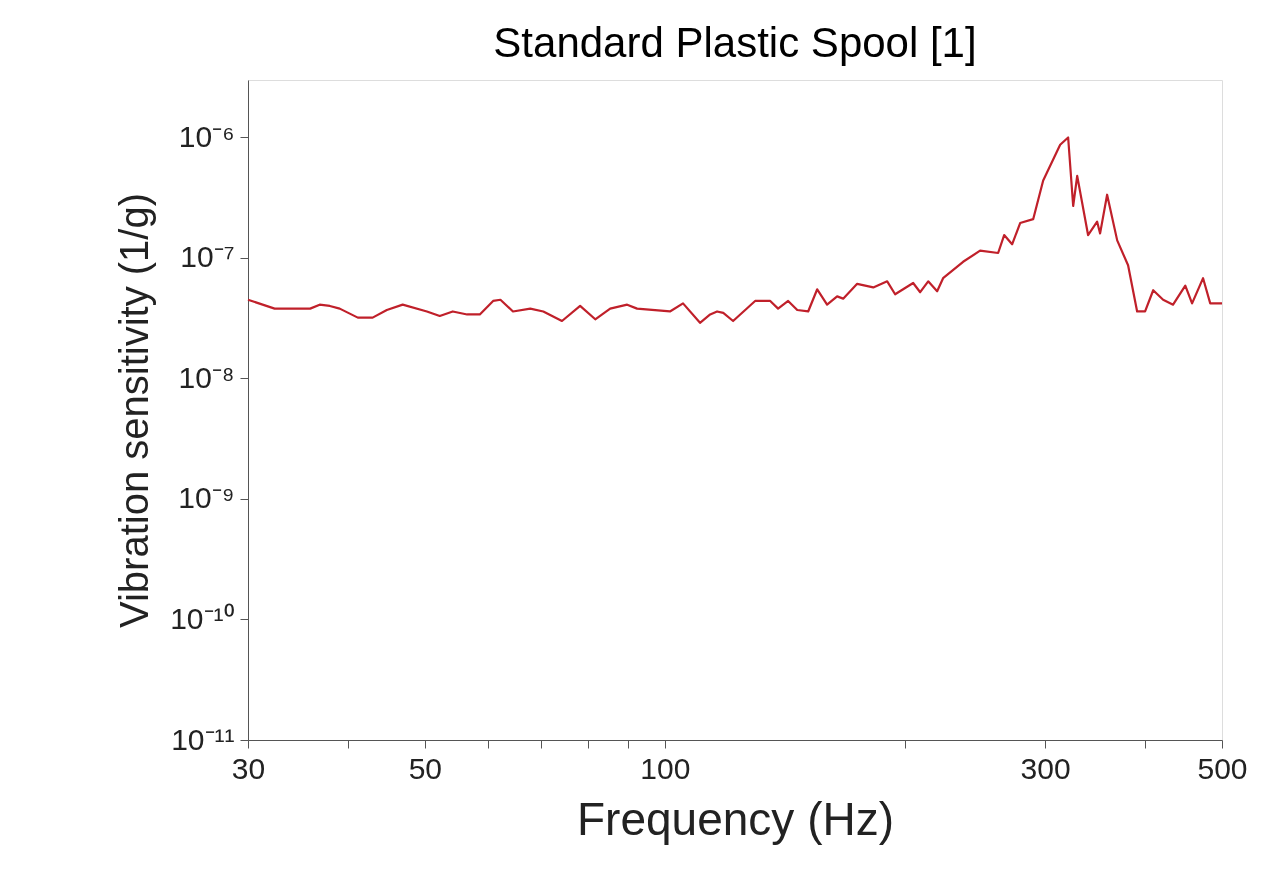 The image size is (1262, 893). I want to click on x-tick-label: 50, so click(425, 768).